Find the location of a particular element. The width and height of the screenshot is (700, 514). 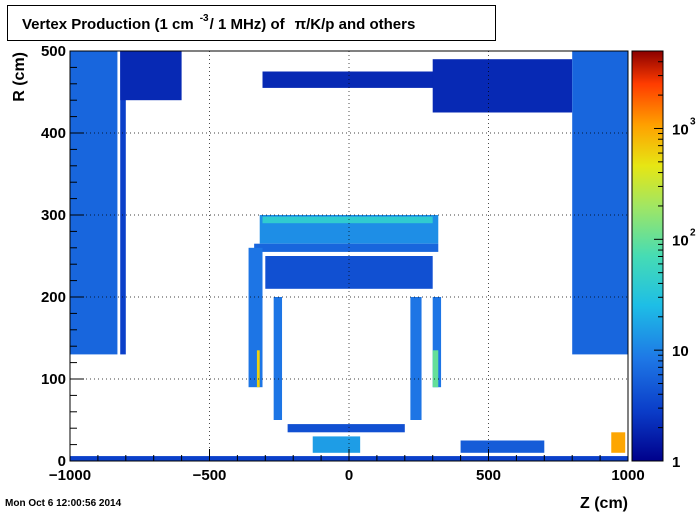

y-tick-label: 300 is located at coordinates (53, 215).